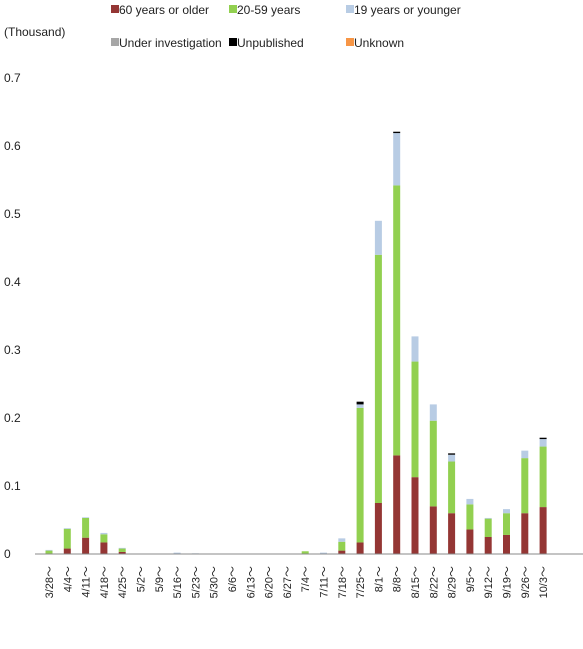 The height and width of the screenshot is (649, 583). What do you see at coordinates (233, 579) in the screenshot?
I see `x-tick-label: 6/6～` at bounding box center [233, 579].